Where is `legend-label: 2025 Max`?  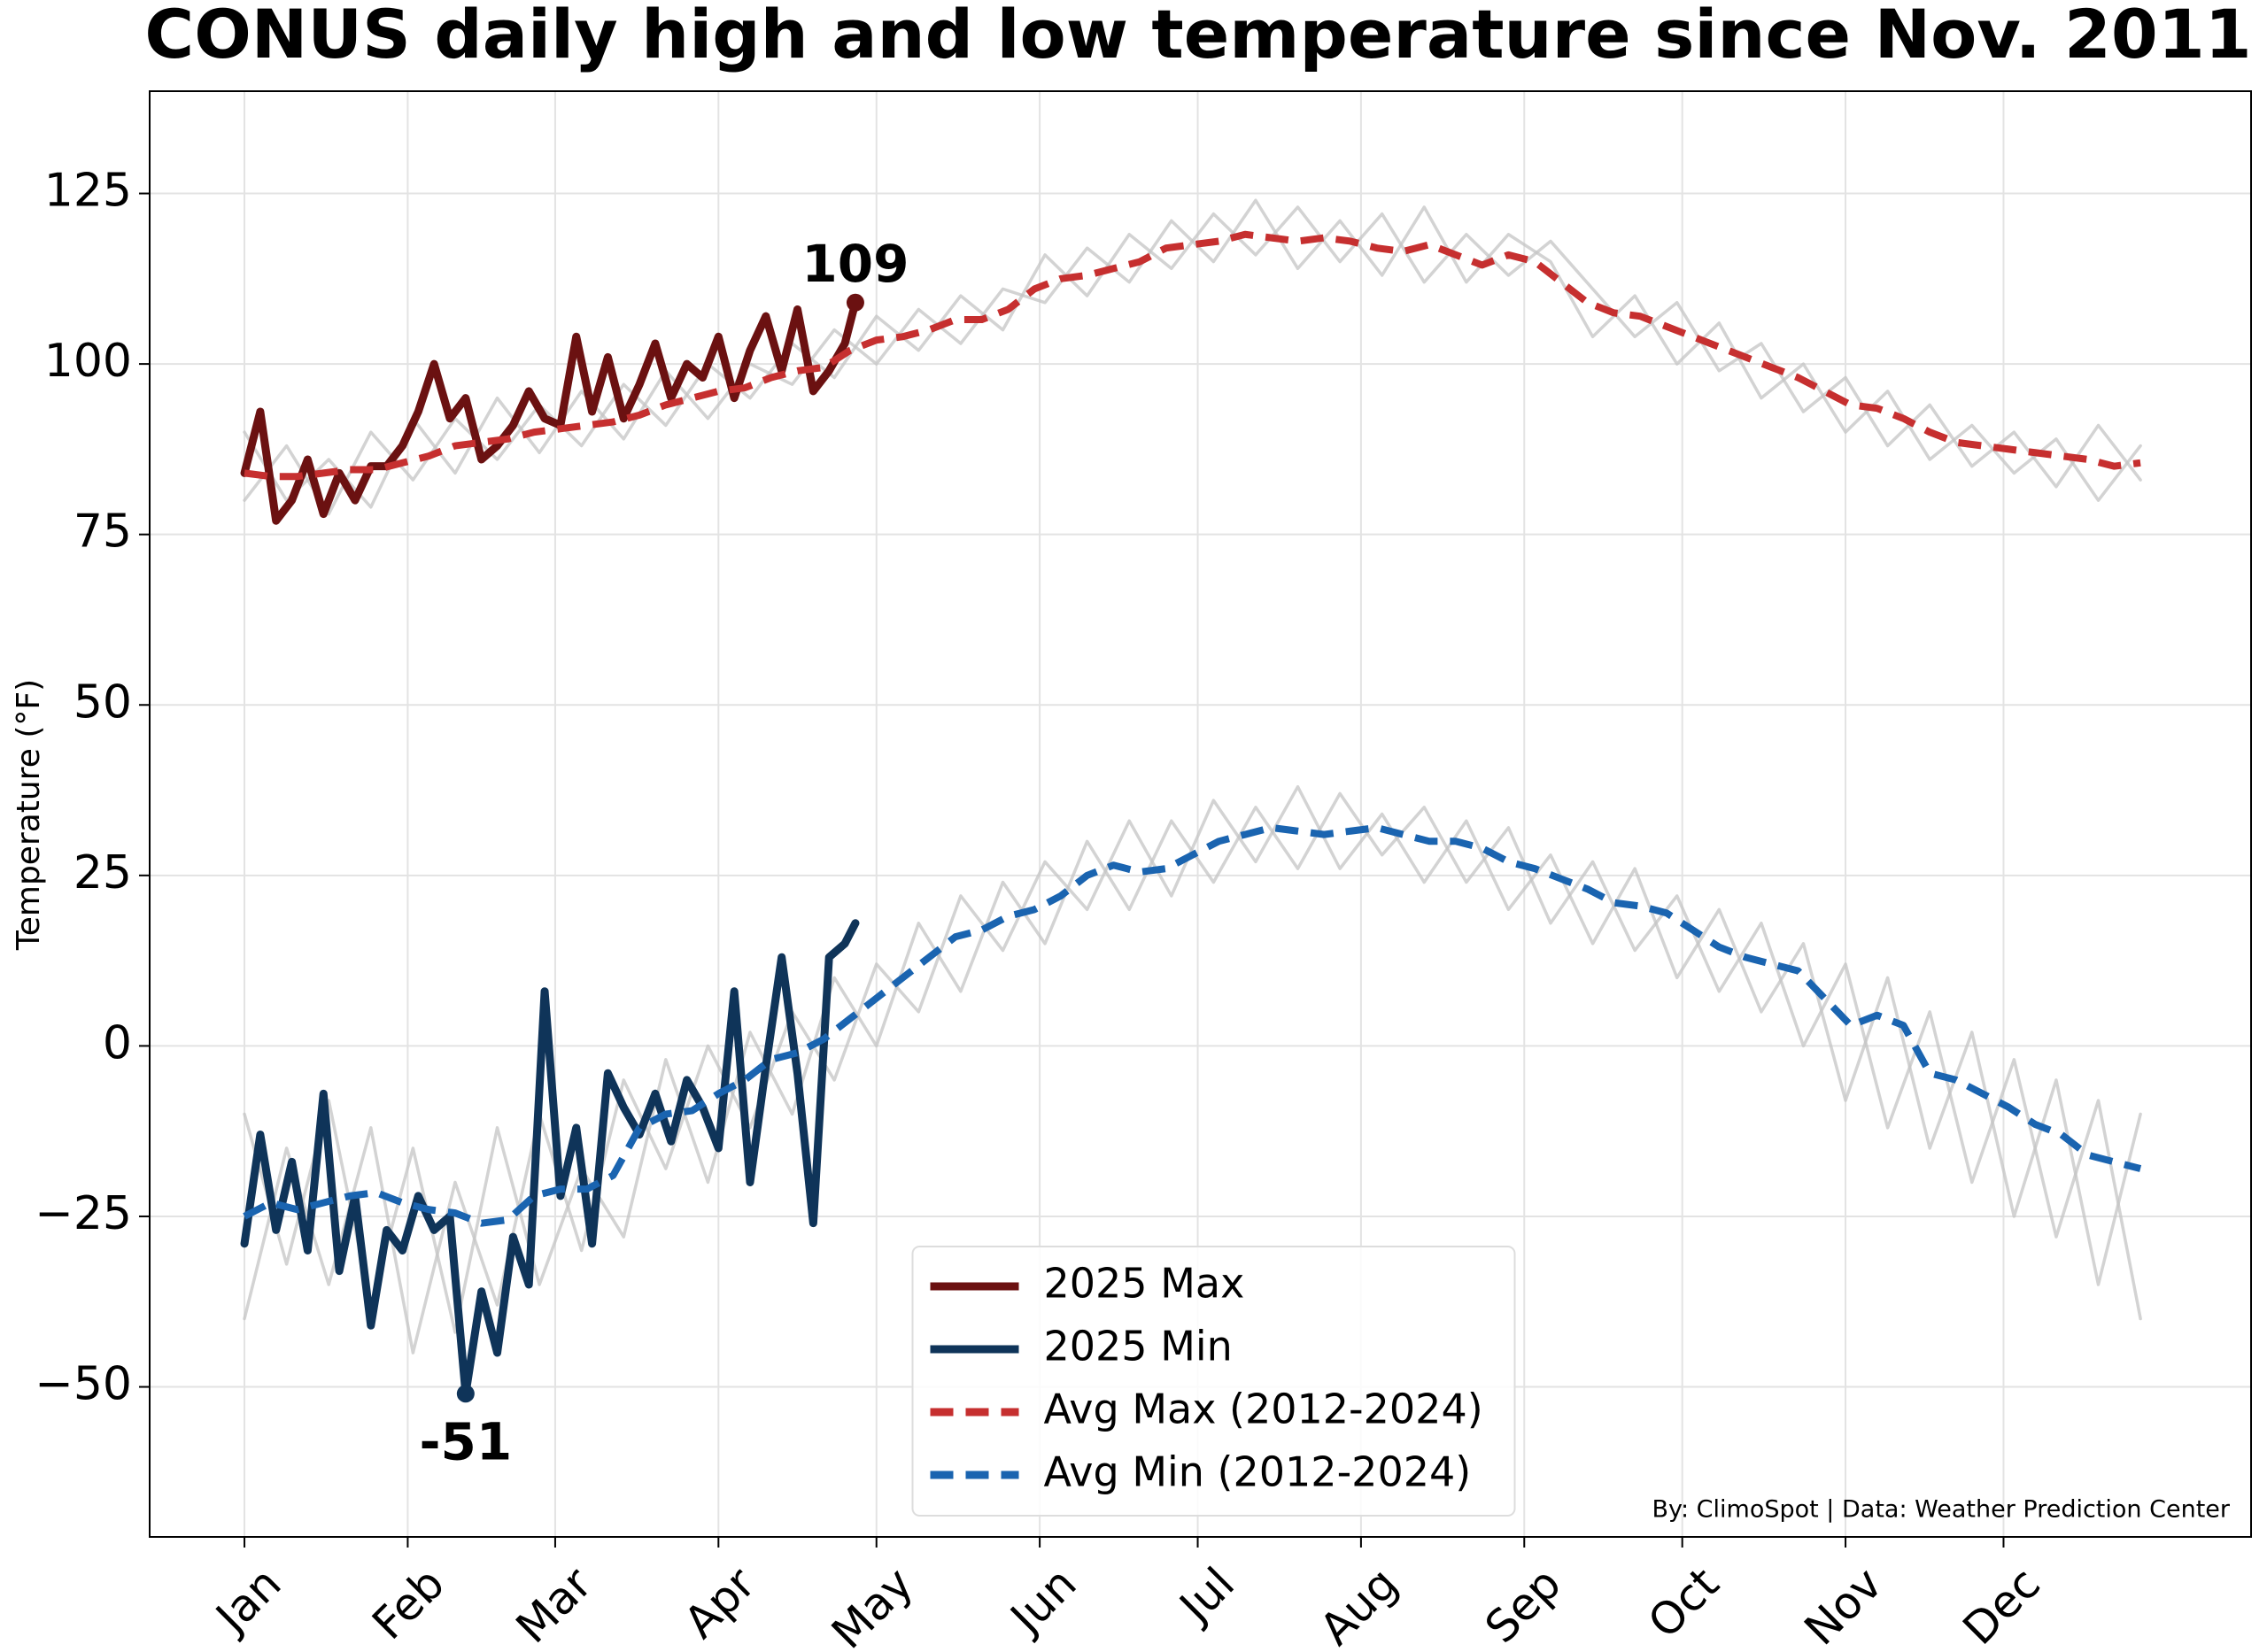
legend-label: 2025 Max is located at coordinates (1144, 1284).